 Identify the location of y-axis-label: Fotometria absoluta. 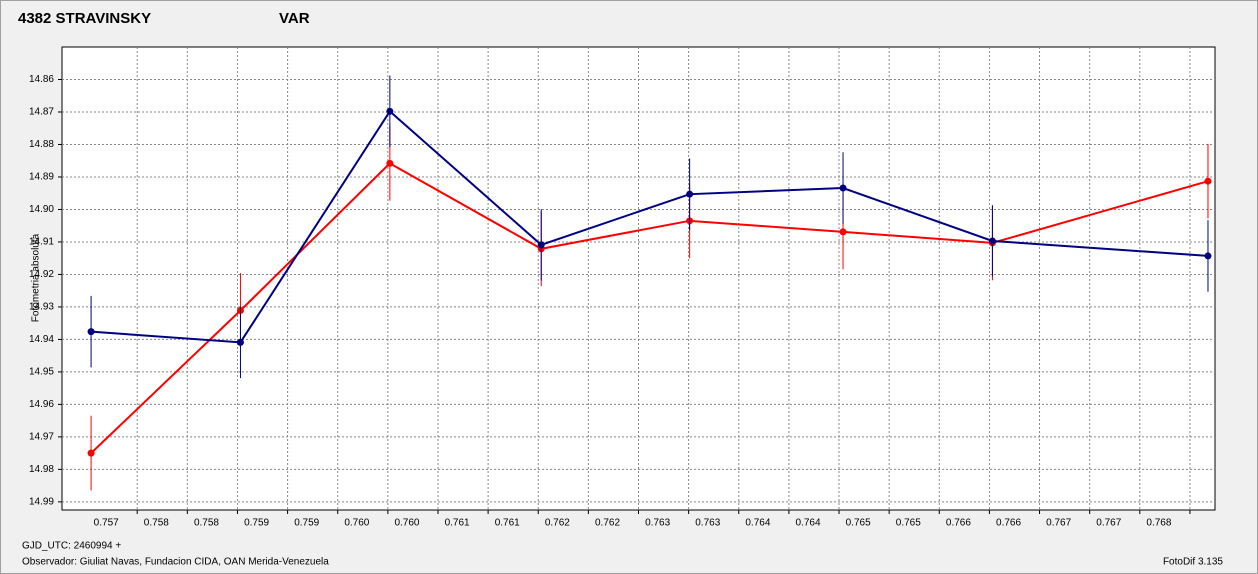
(36, 277).